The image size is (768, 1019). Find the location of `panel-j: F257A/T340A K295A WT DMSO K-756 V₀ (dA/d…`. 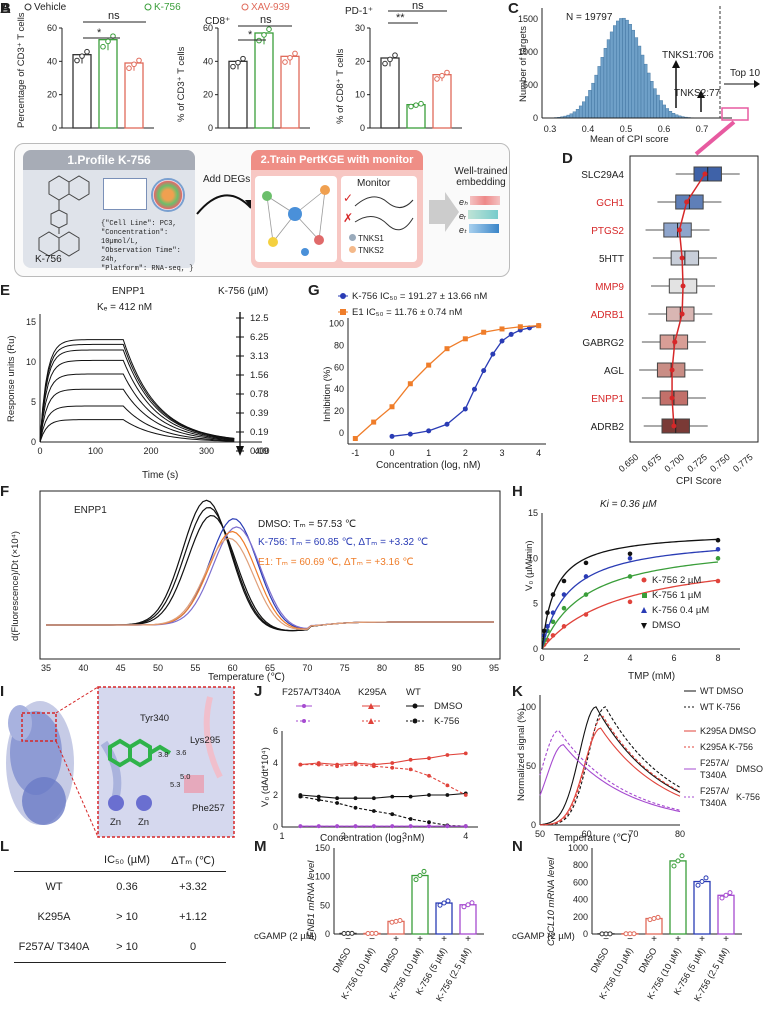

panel-j: F257A/T340A K295A WT DMSO K-756 V₀ (dA/d… is located at coordinates (369, 765).